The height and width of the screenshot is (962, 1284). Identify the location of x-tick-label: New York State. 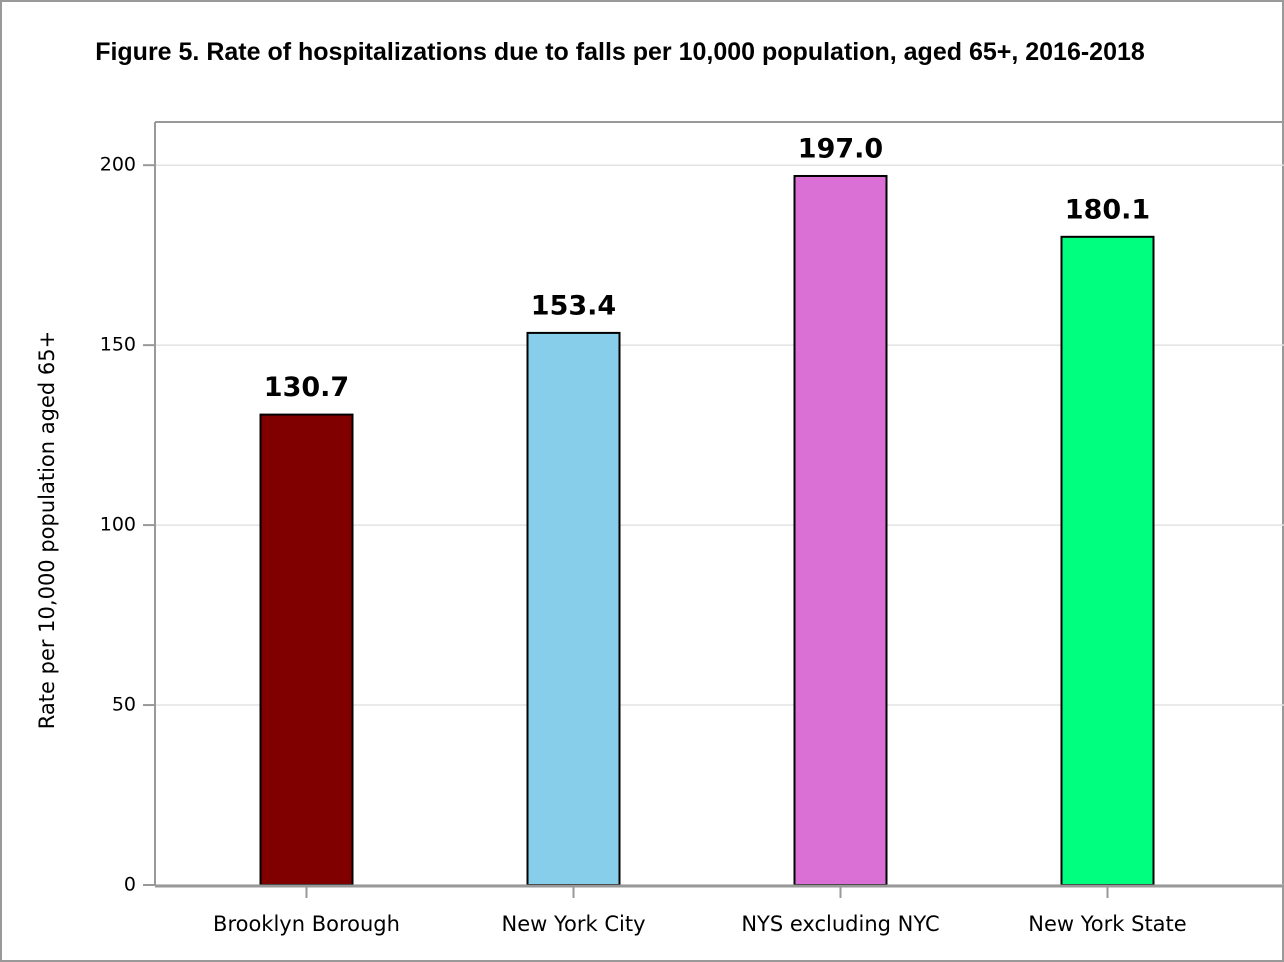
(1107, 924).